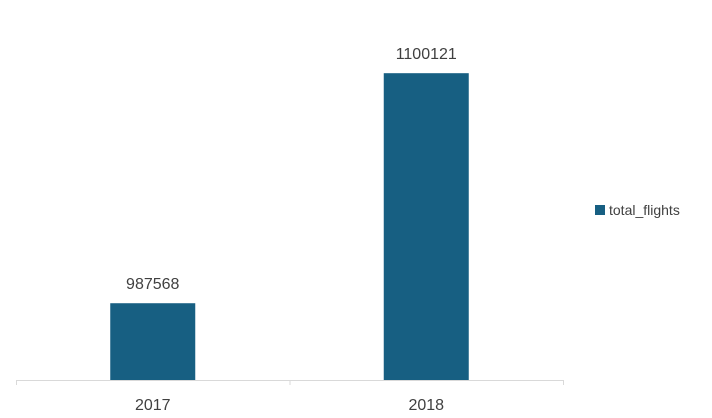 This screenshot has height=418, width=712. I want to click on legend: total_flights, so click(637, 210).